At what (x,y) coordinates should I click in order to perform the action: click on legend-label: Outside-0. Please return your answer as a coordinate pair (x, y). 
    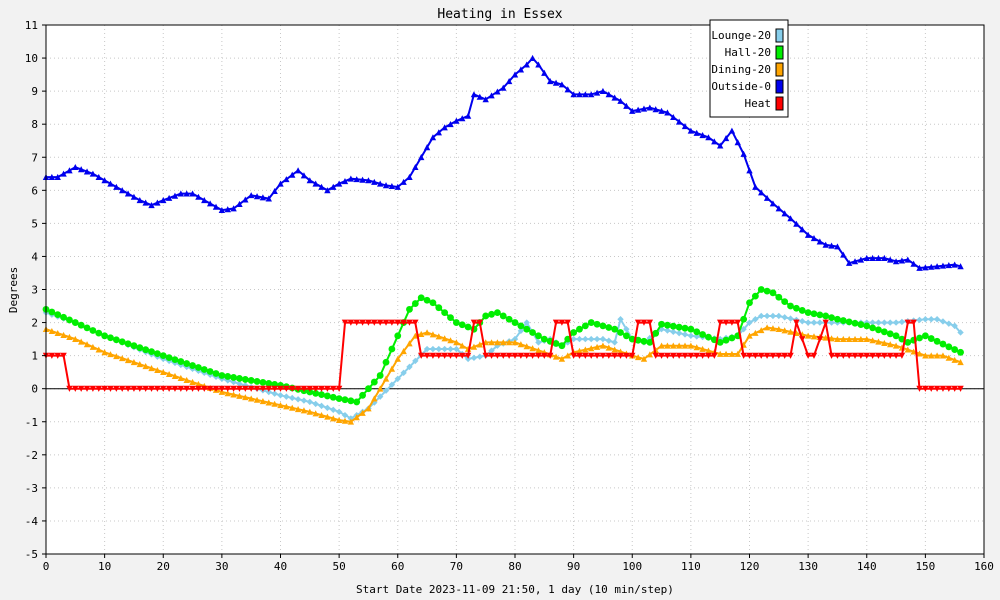
    Looking at the image, I should click on (741, 86).